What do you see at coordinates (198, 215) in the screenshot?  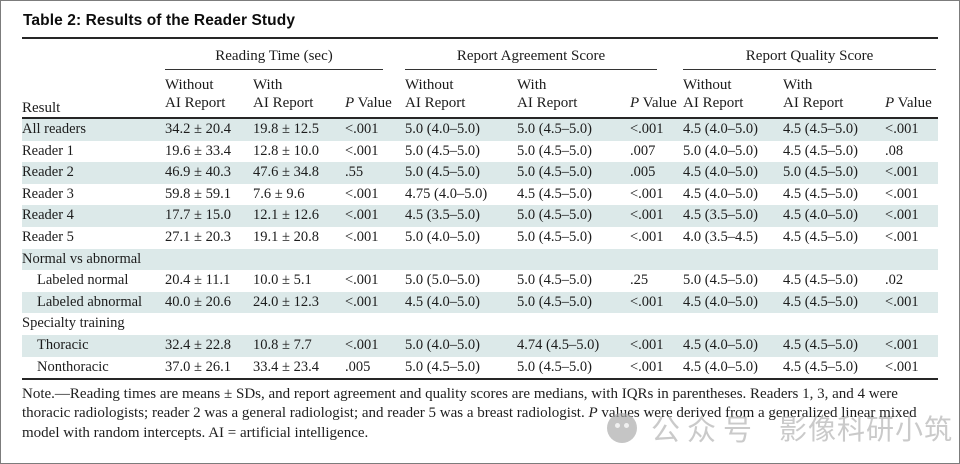 I see `table-cell: 17.7 ± 15.0` at bounding box center [198, 215].